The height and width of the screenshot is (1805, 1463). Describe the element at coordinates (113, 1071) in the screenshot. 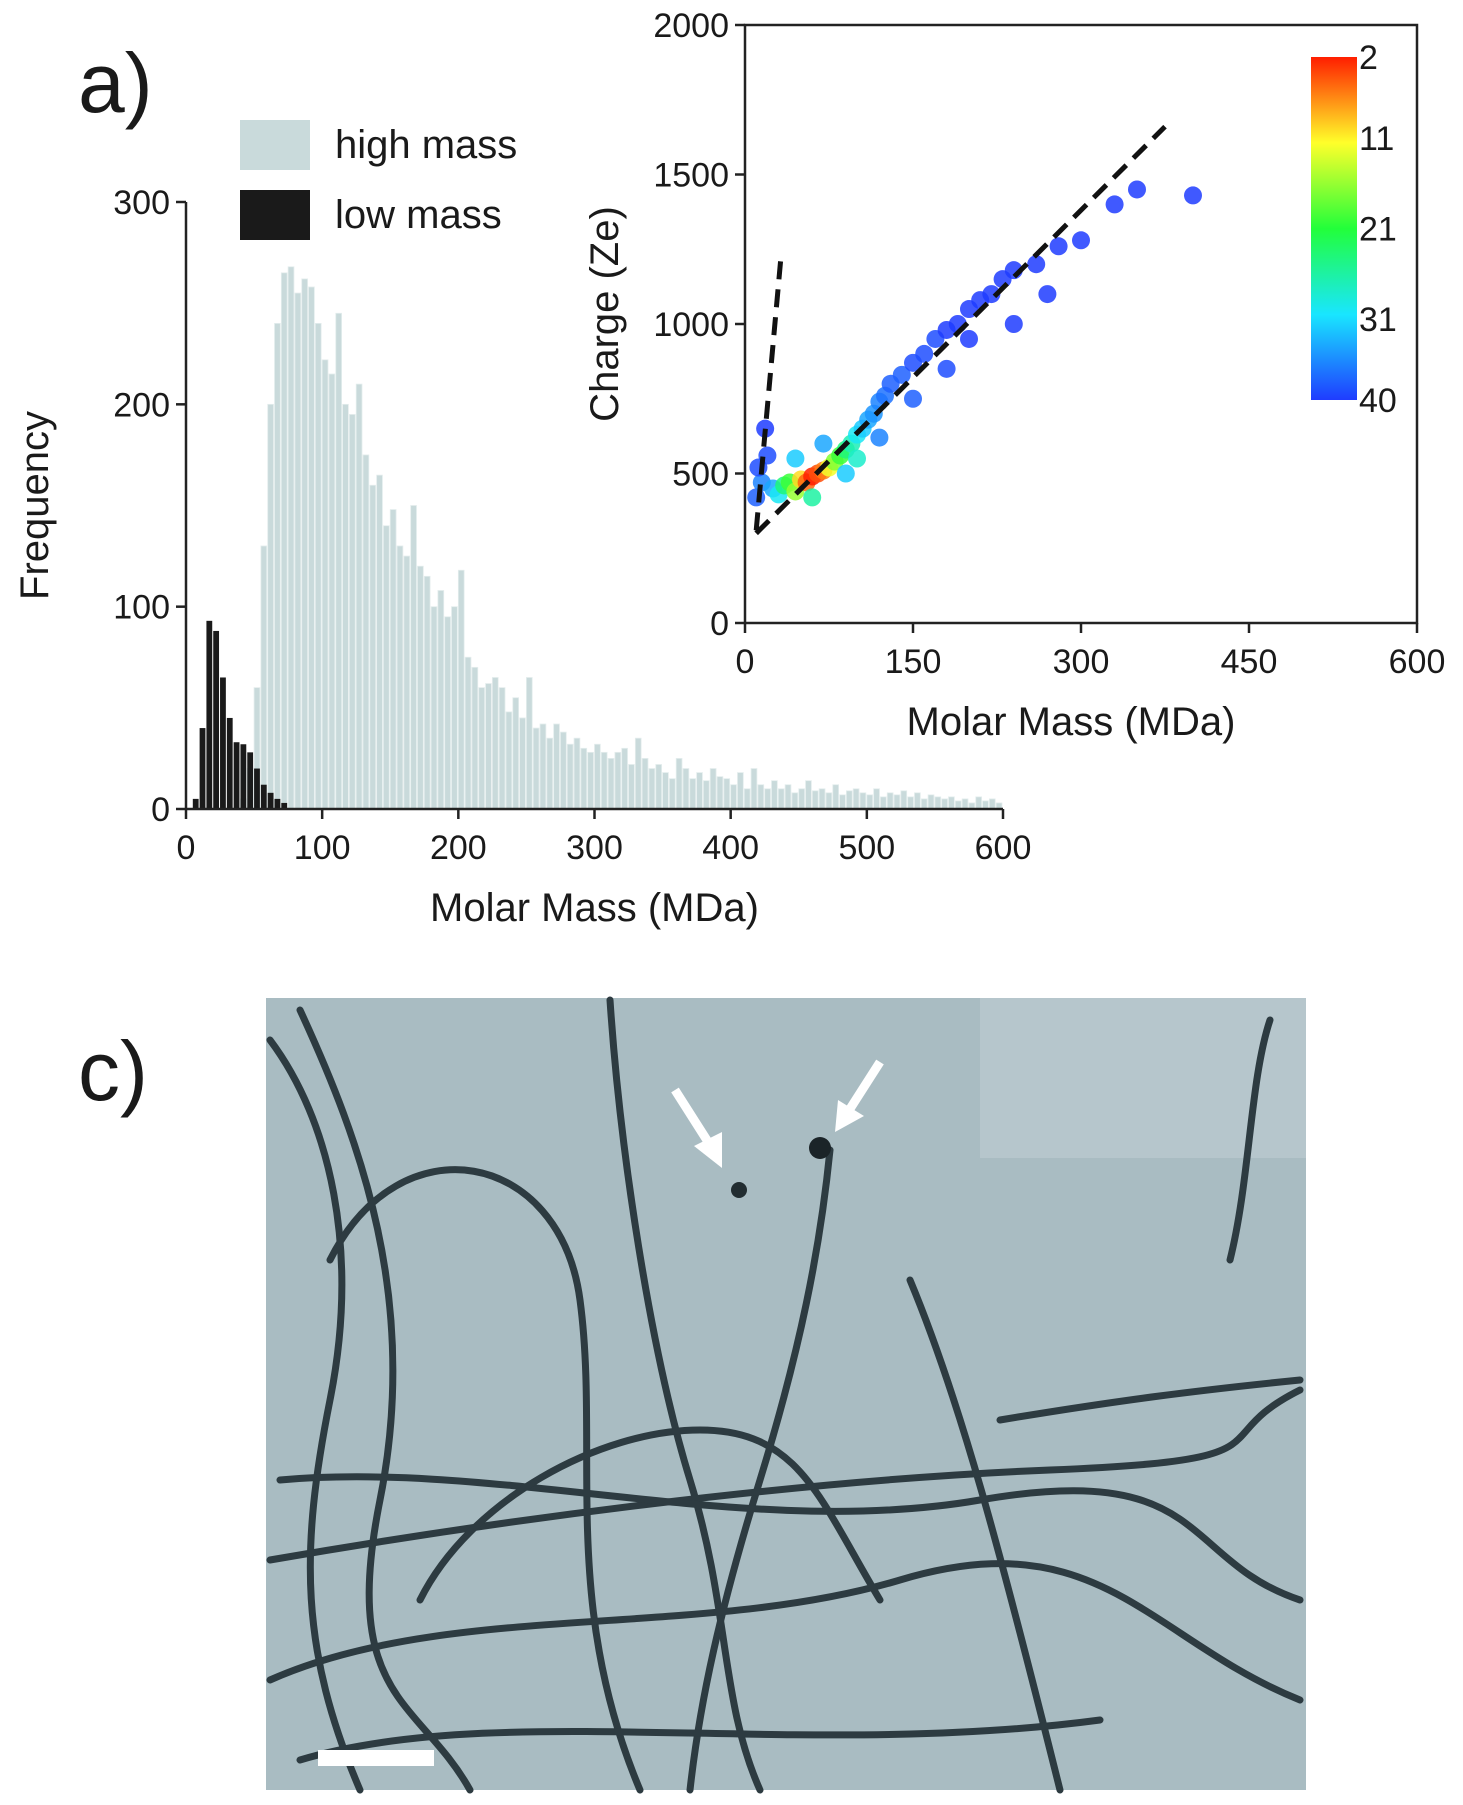

I see `panel-label: c)` at that location.